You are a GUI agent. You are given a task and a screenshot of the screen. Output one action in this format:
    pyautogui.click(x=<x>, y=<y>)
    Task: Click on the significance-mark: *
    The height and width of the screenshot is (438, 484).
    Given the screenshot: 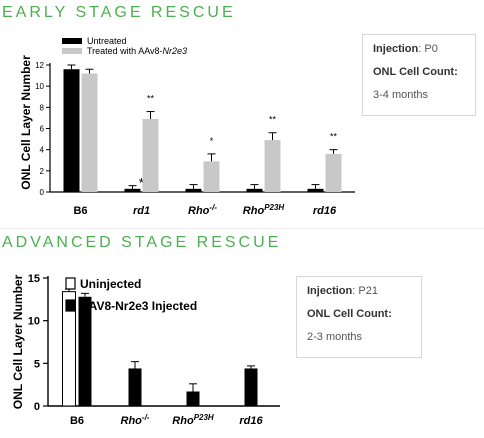 What is the action you would take?
    pyautogui.click(x=212, y=141)
    